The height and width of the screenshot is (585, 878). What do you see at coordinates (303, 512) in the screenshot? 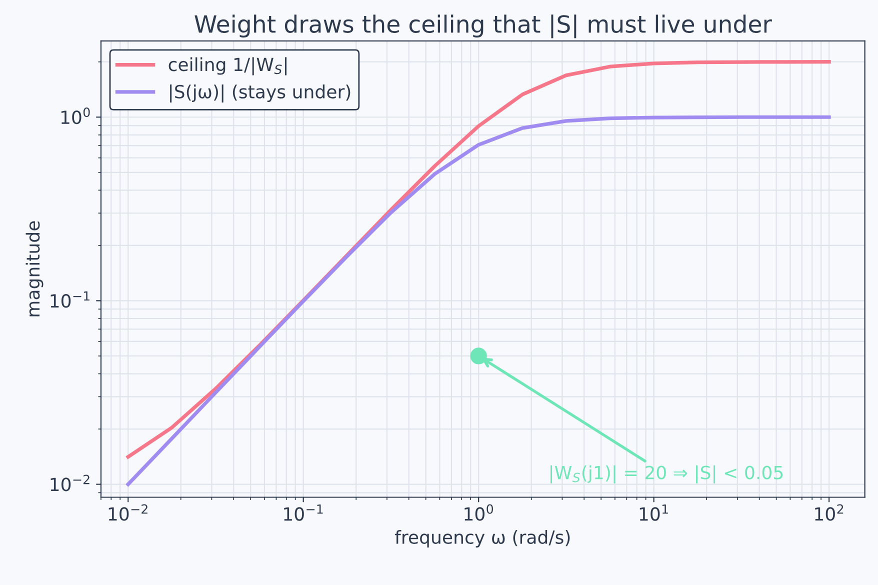
I see `x-tick-label: 10$^{−1}$` at bounding box center [303, 512].